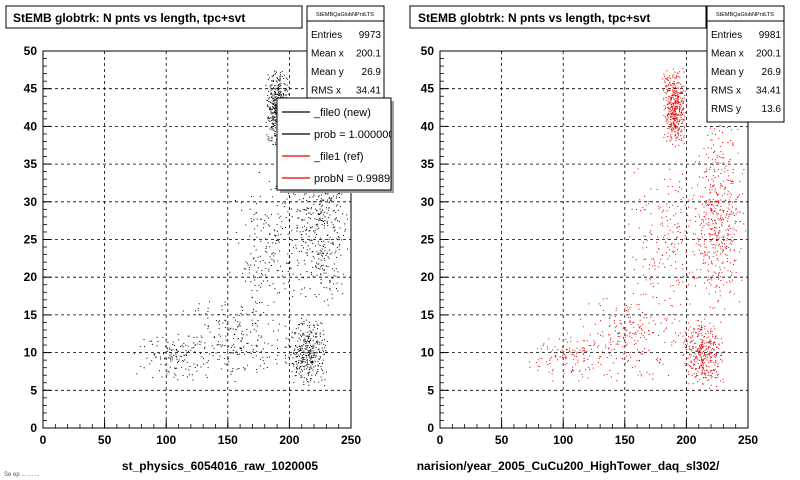  What do you see at coordinates (368, 91) in the screenshot?
I see `stats-value: 34.41` at bounding box center [368, 91].